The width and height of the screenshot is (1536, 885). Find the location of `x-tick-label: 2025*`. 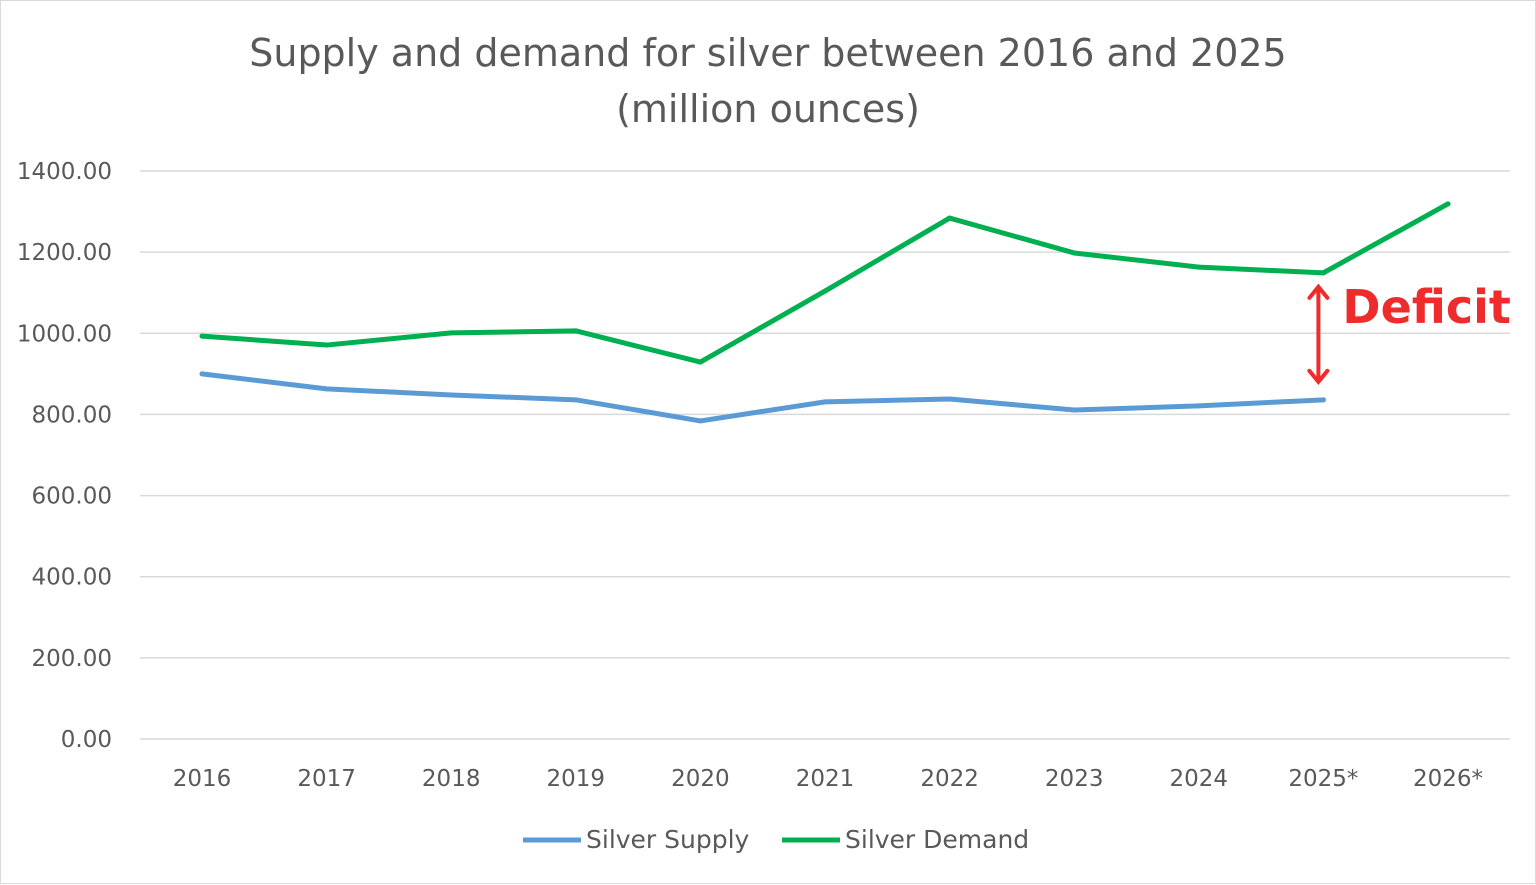

x-tick-label: 2025* is located at coordinates (1323, 779).